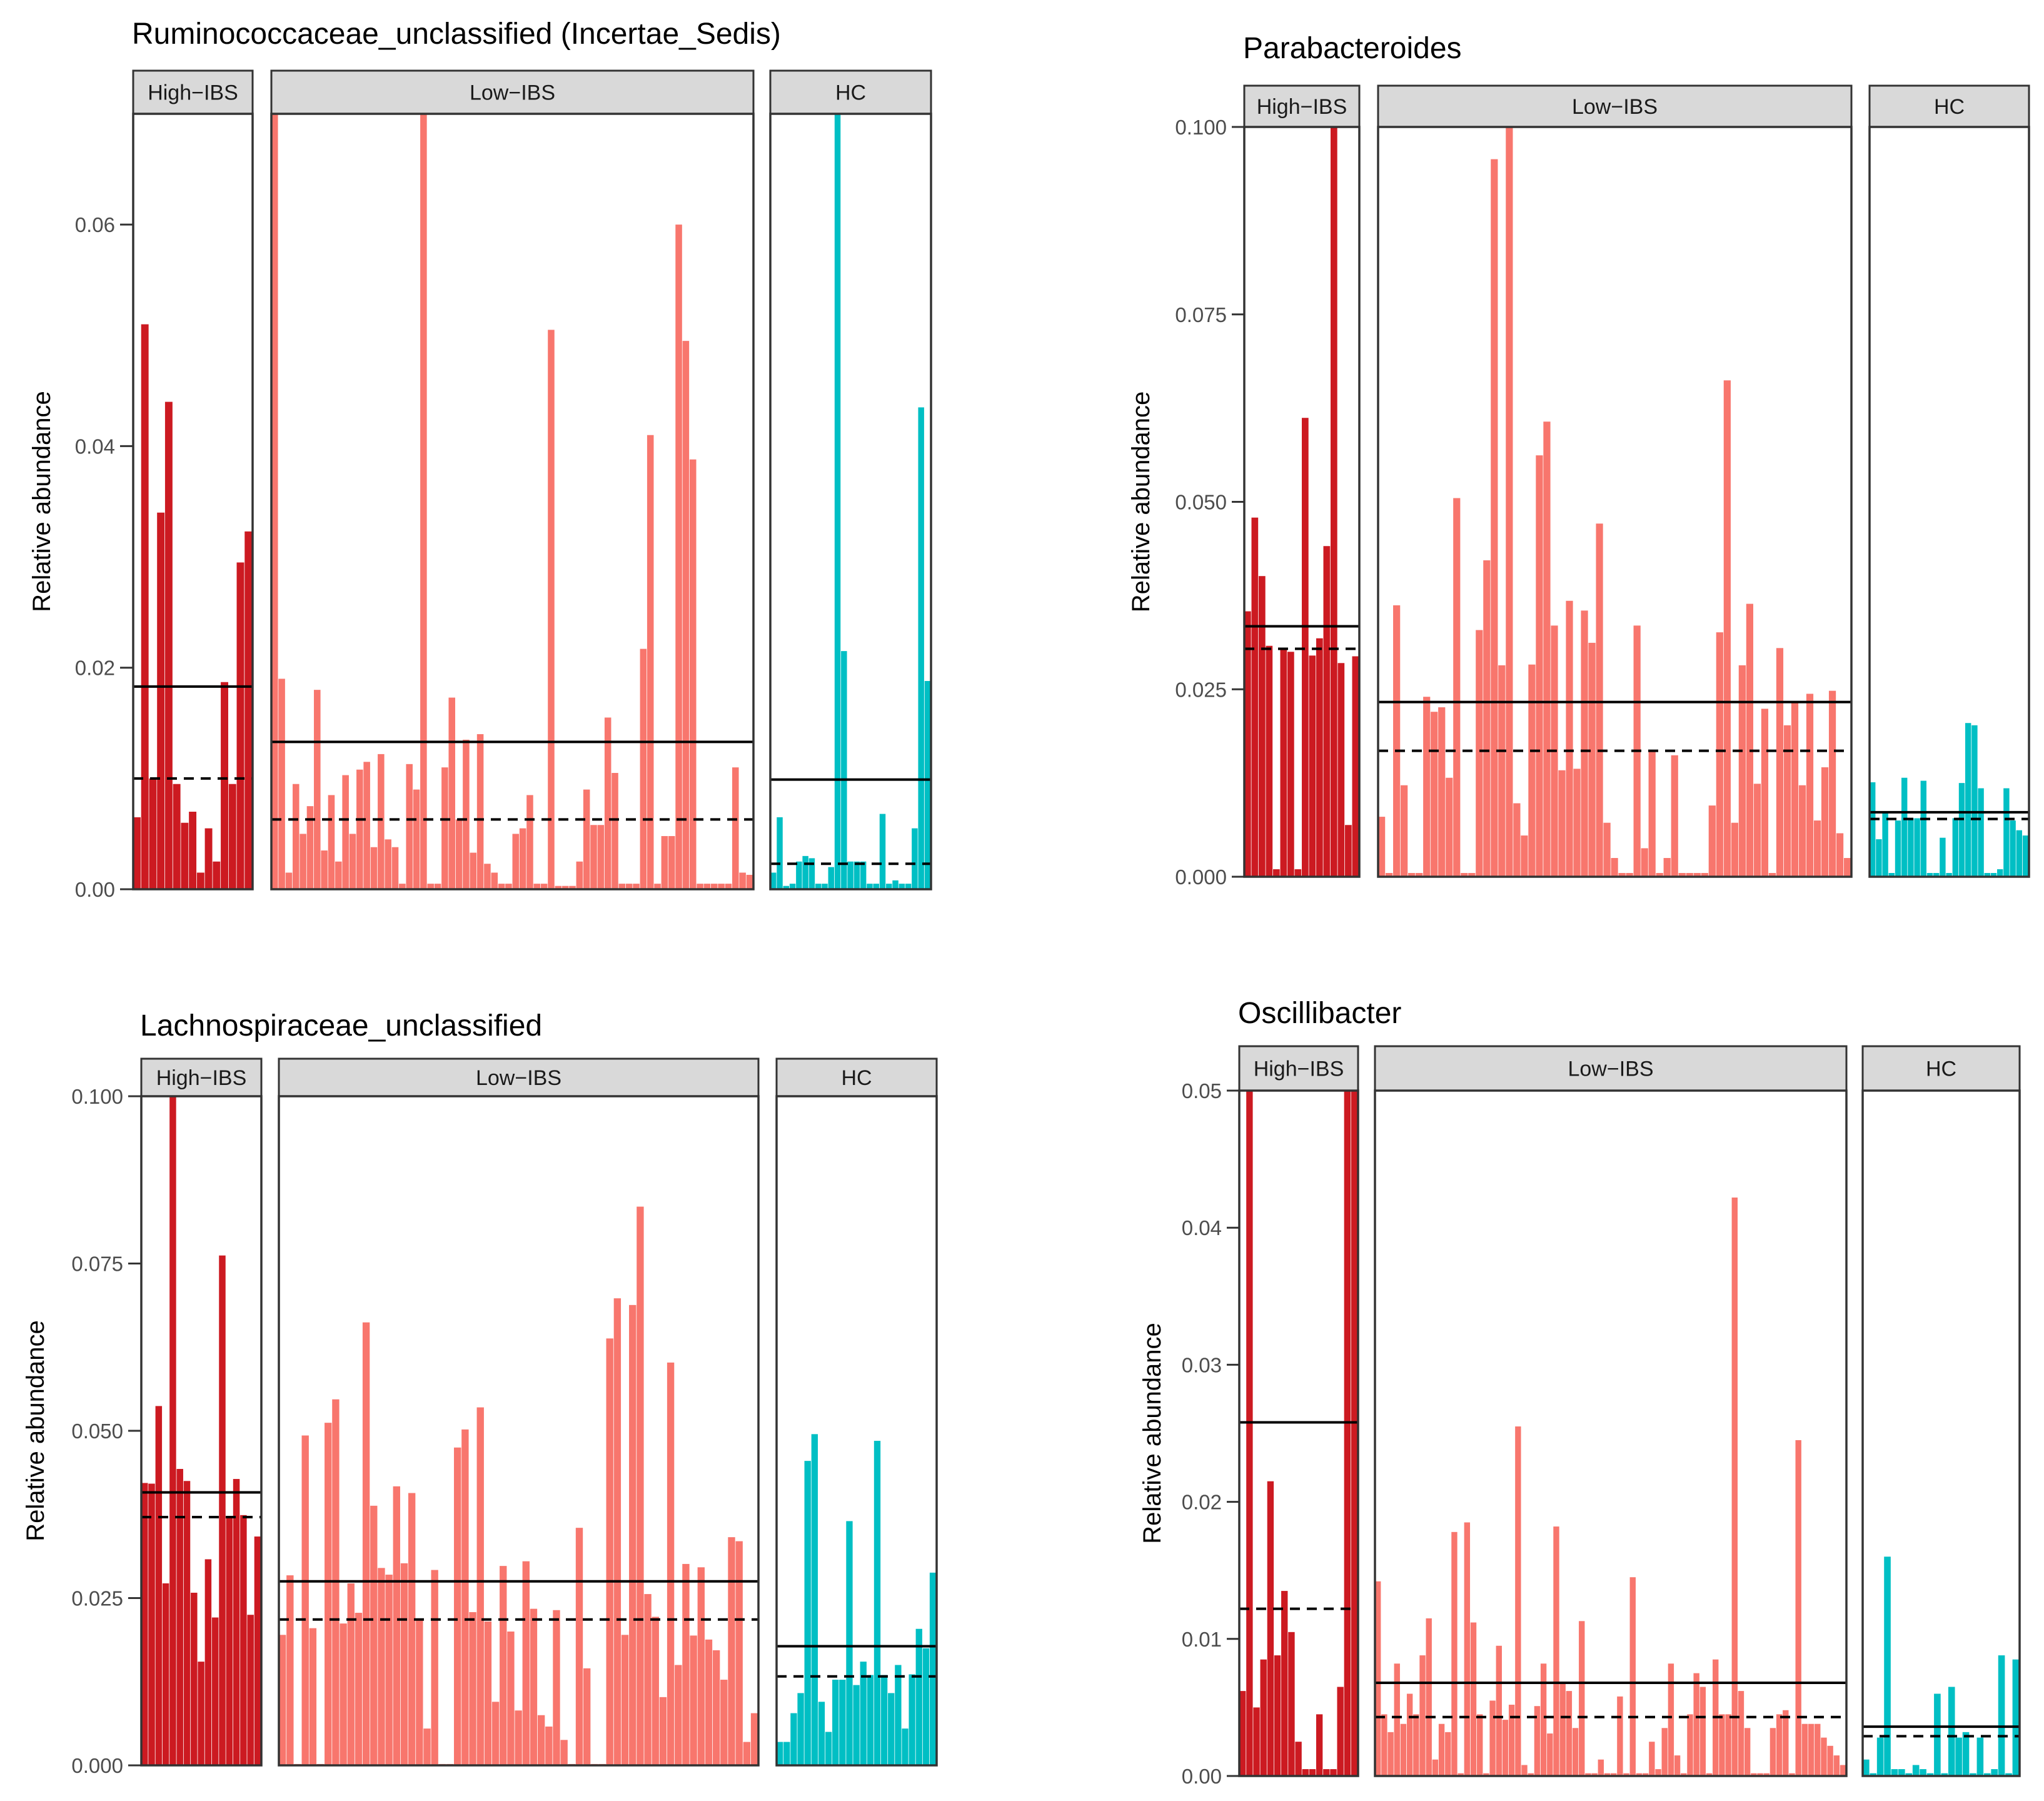 Image resolution: width=2044 pixels, height=1801 pixels. I want to click on facet-strip-label: Low−IBS, so click(1610, 1069).